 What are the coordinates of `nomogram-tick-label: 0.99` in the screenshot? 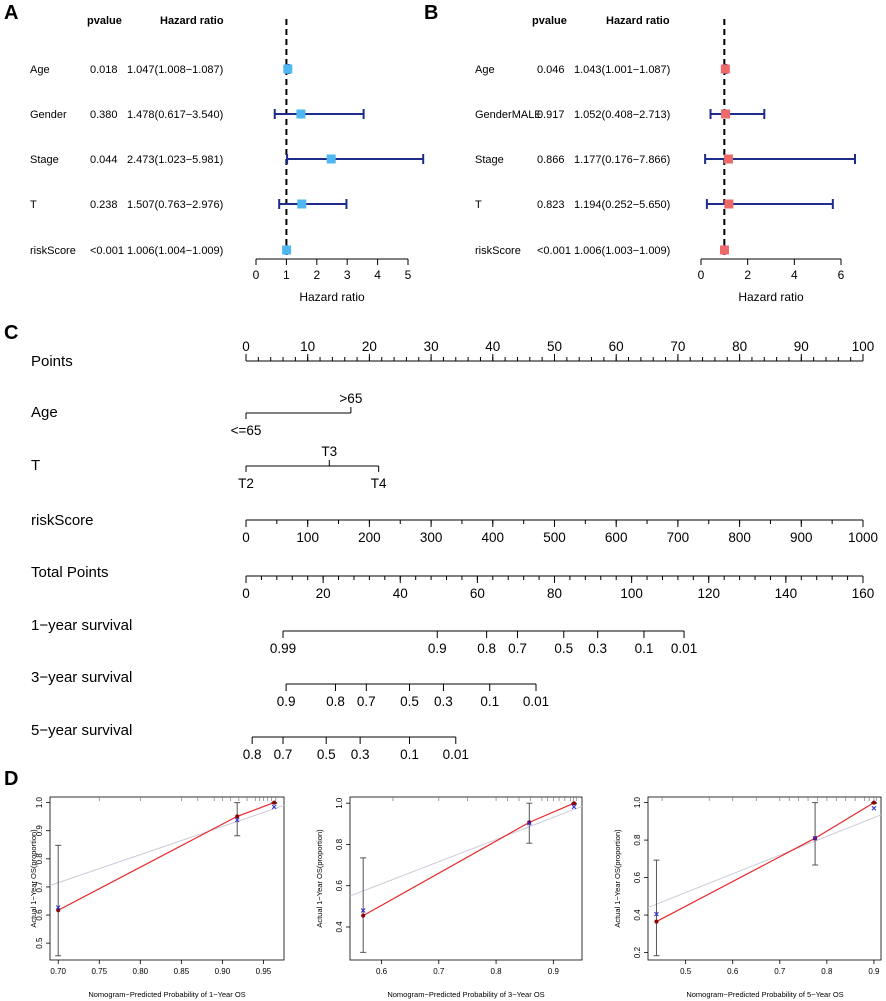 It's located at (283, 648).